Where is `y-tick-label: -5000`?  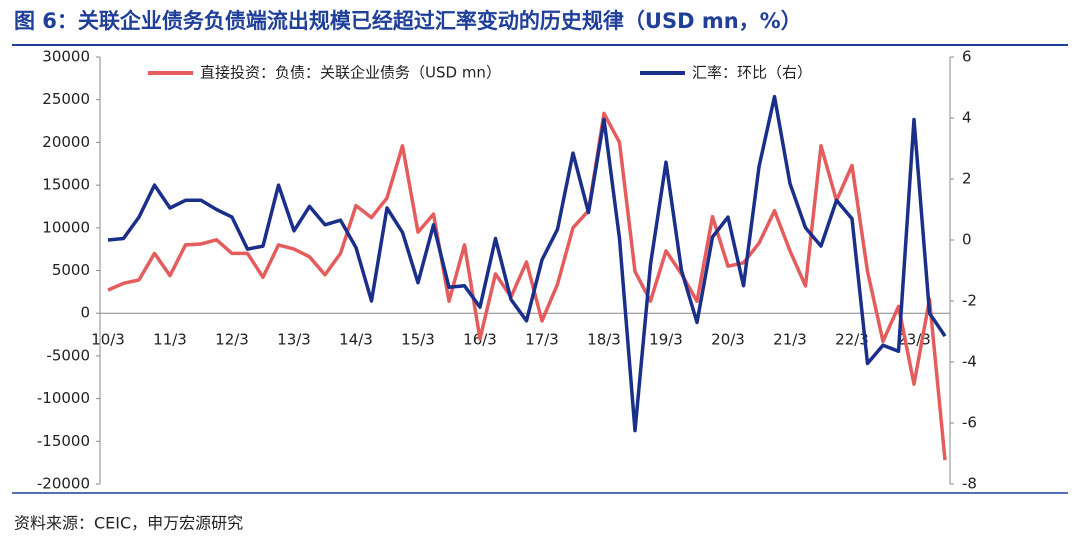 y-tick-label: -5000 is located at coordinates (68, 355).